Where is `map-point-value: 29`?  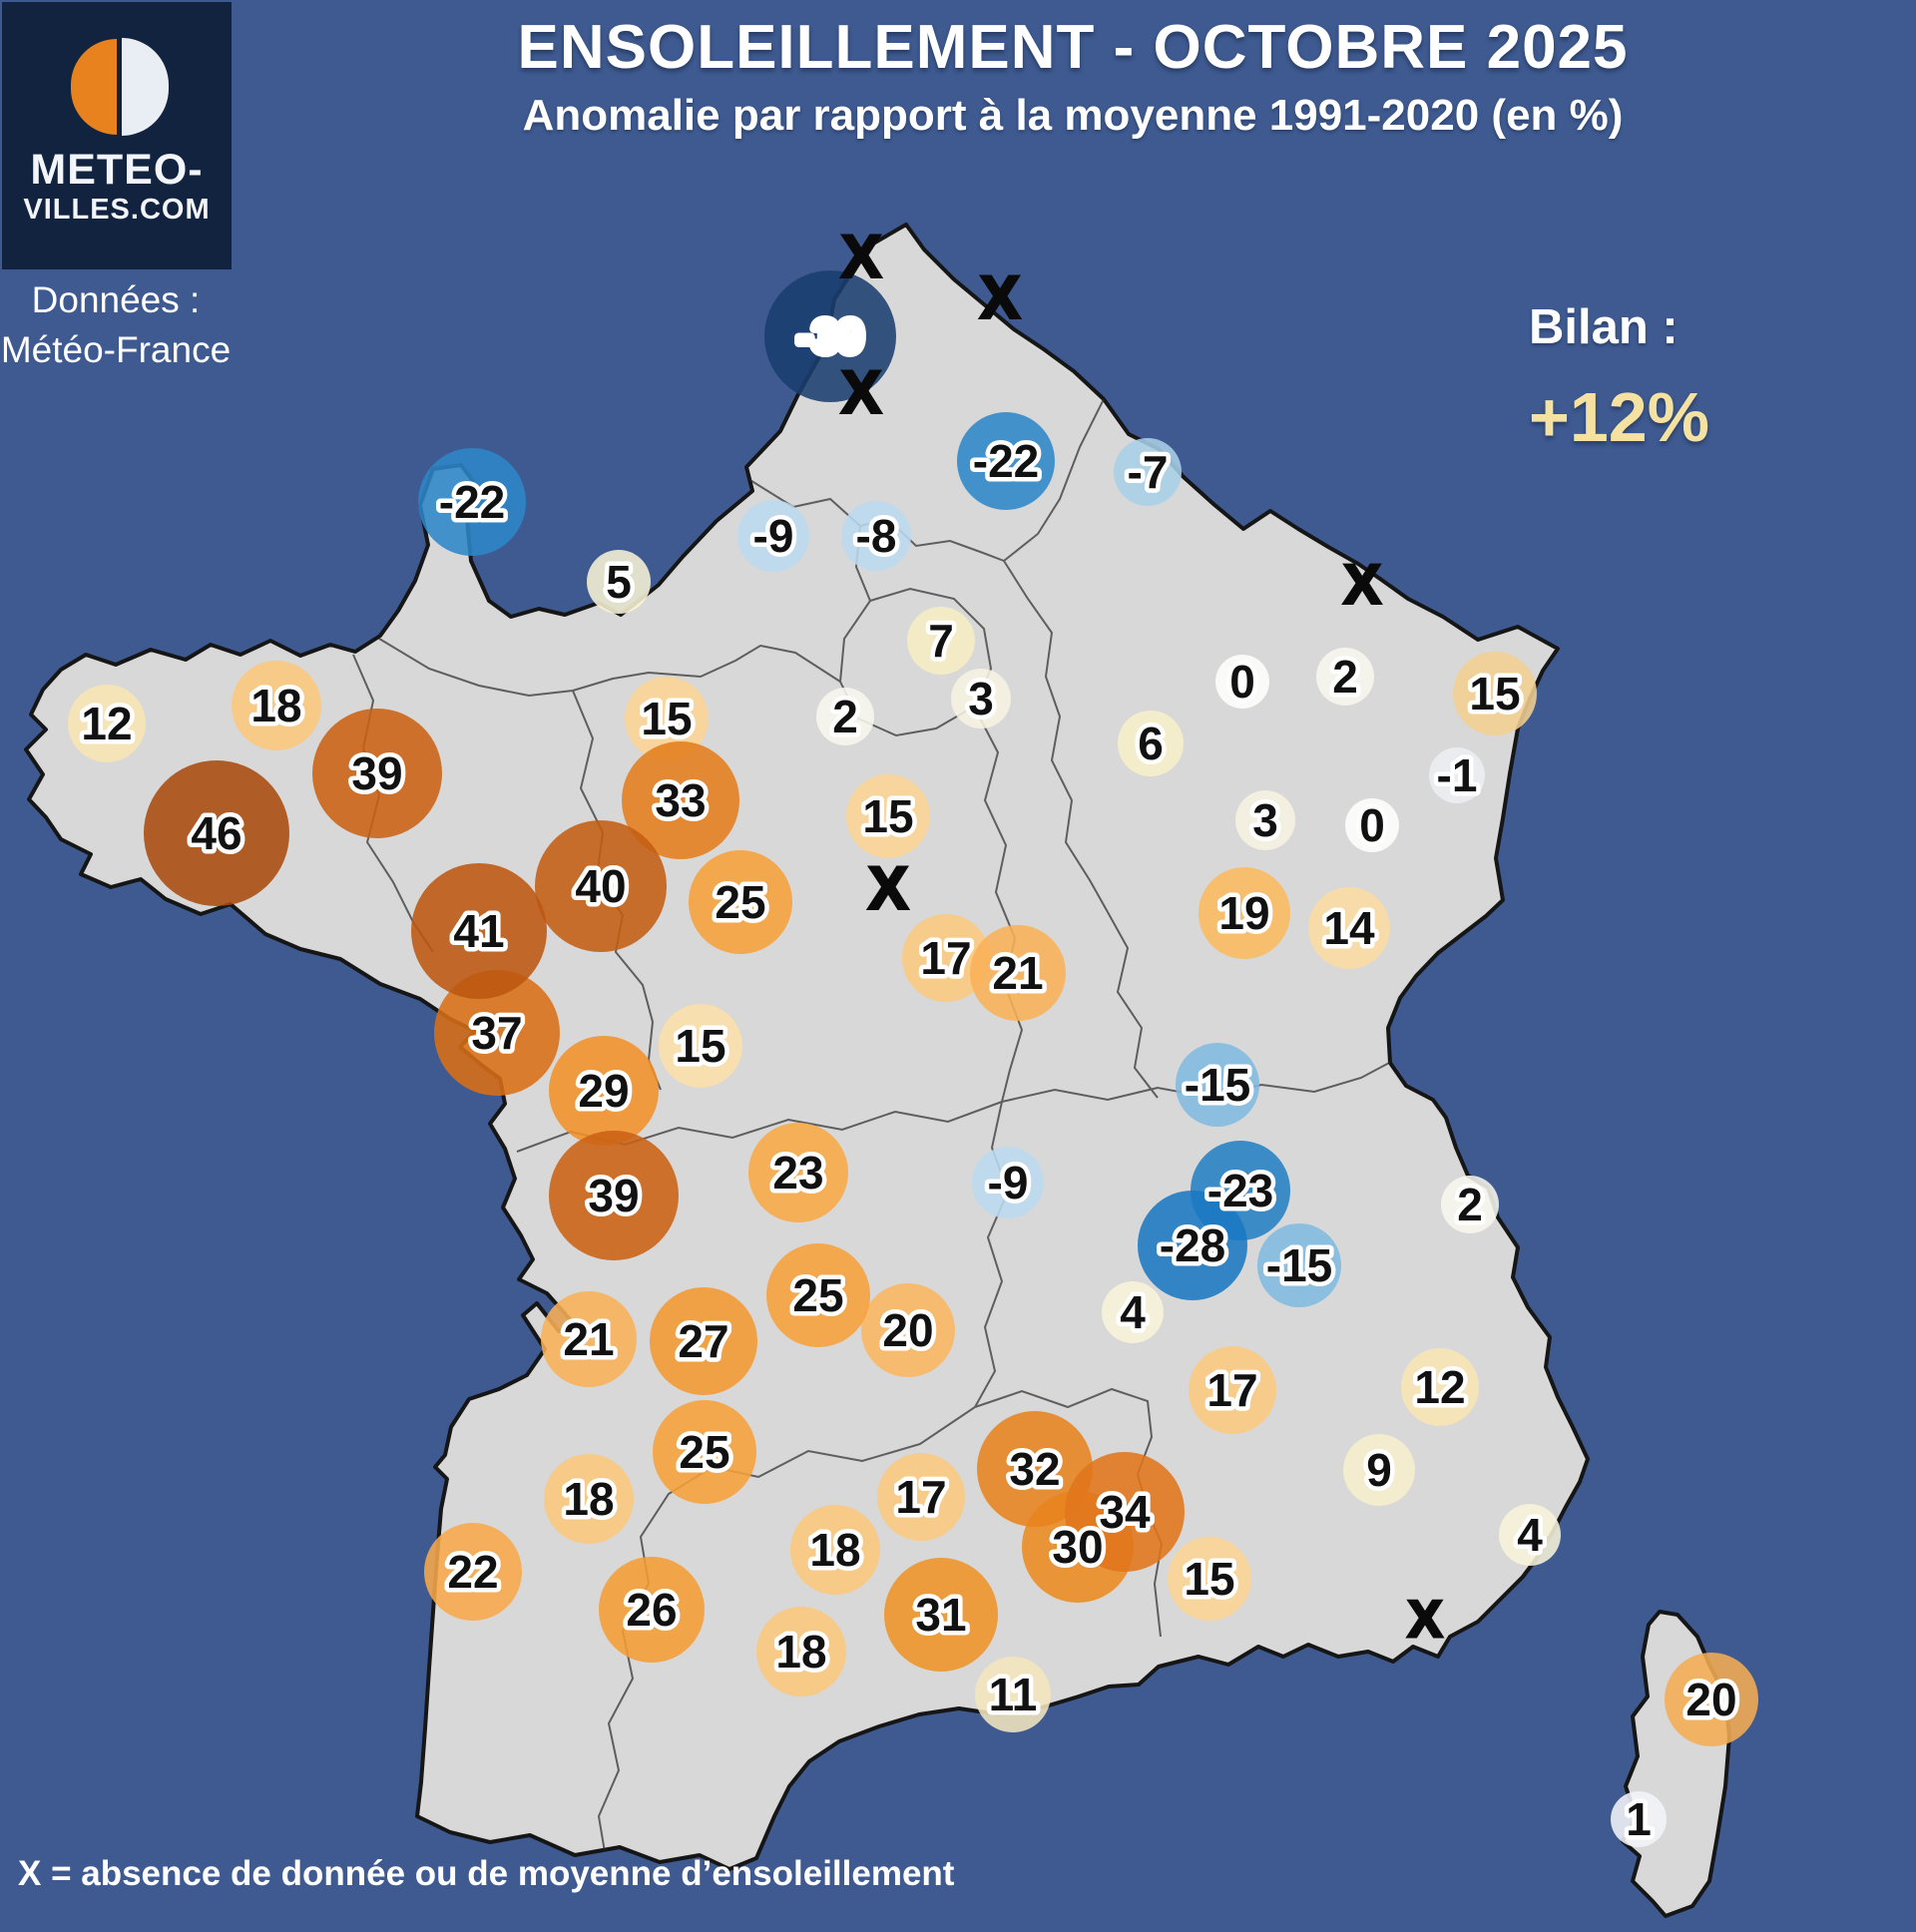 map-point-value: 29 is located at coordinates (603, 1091).